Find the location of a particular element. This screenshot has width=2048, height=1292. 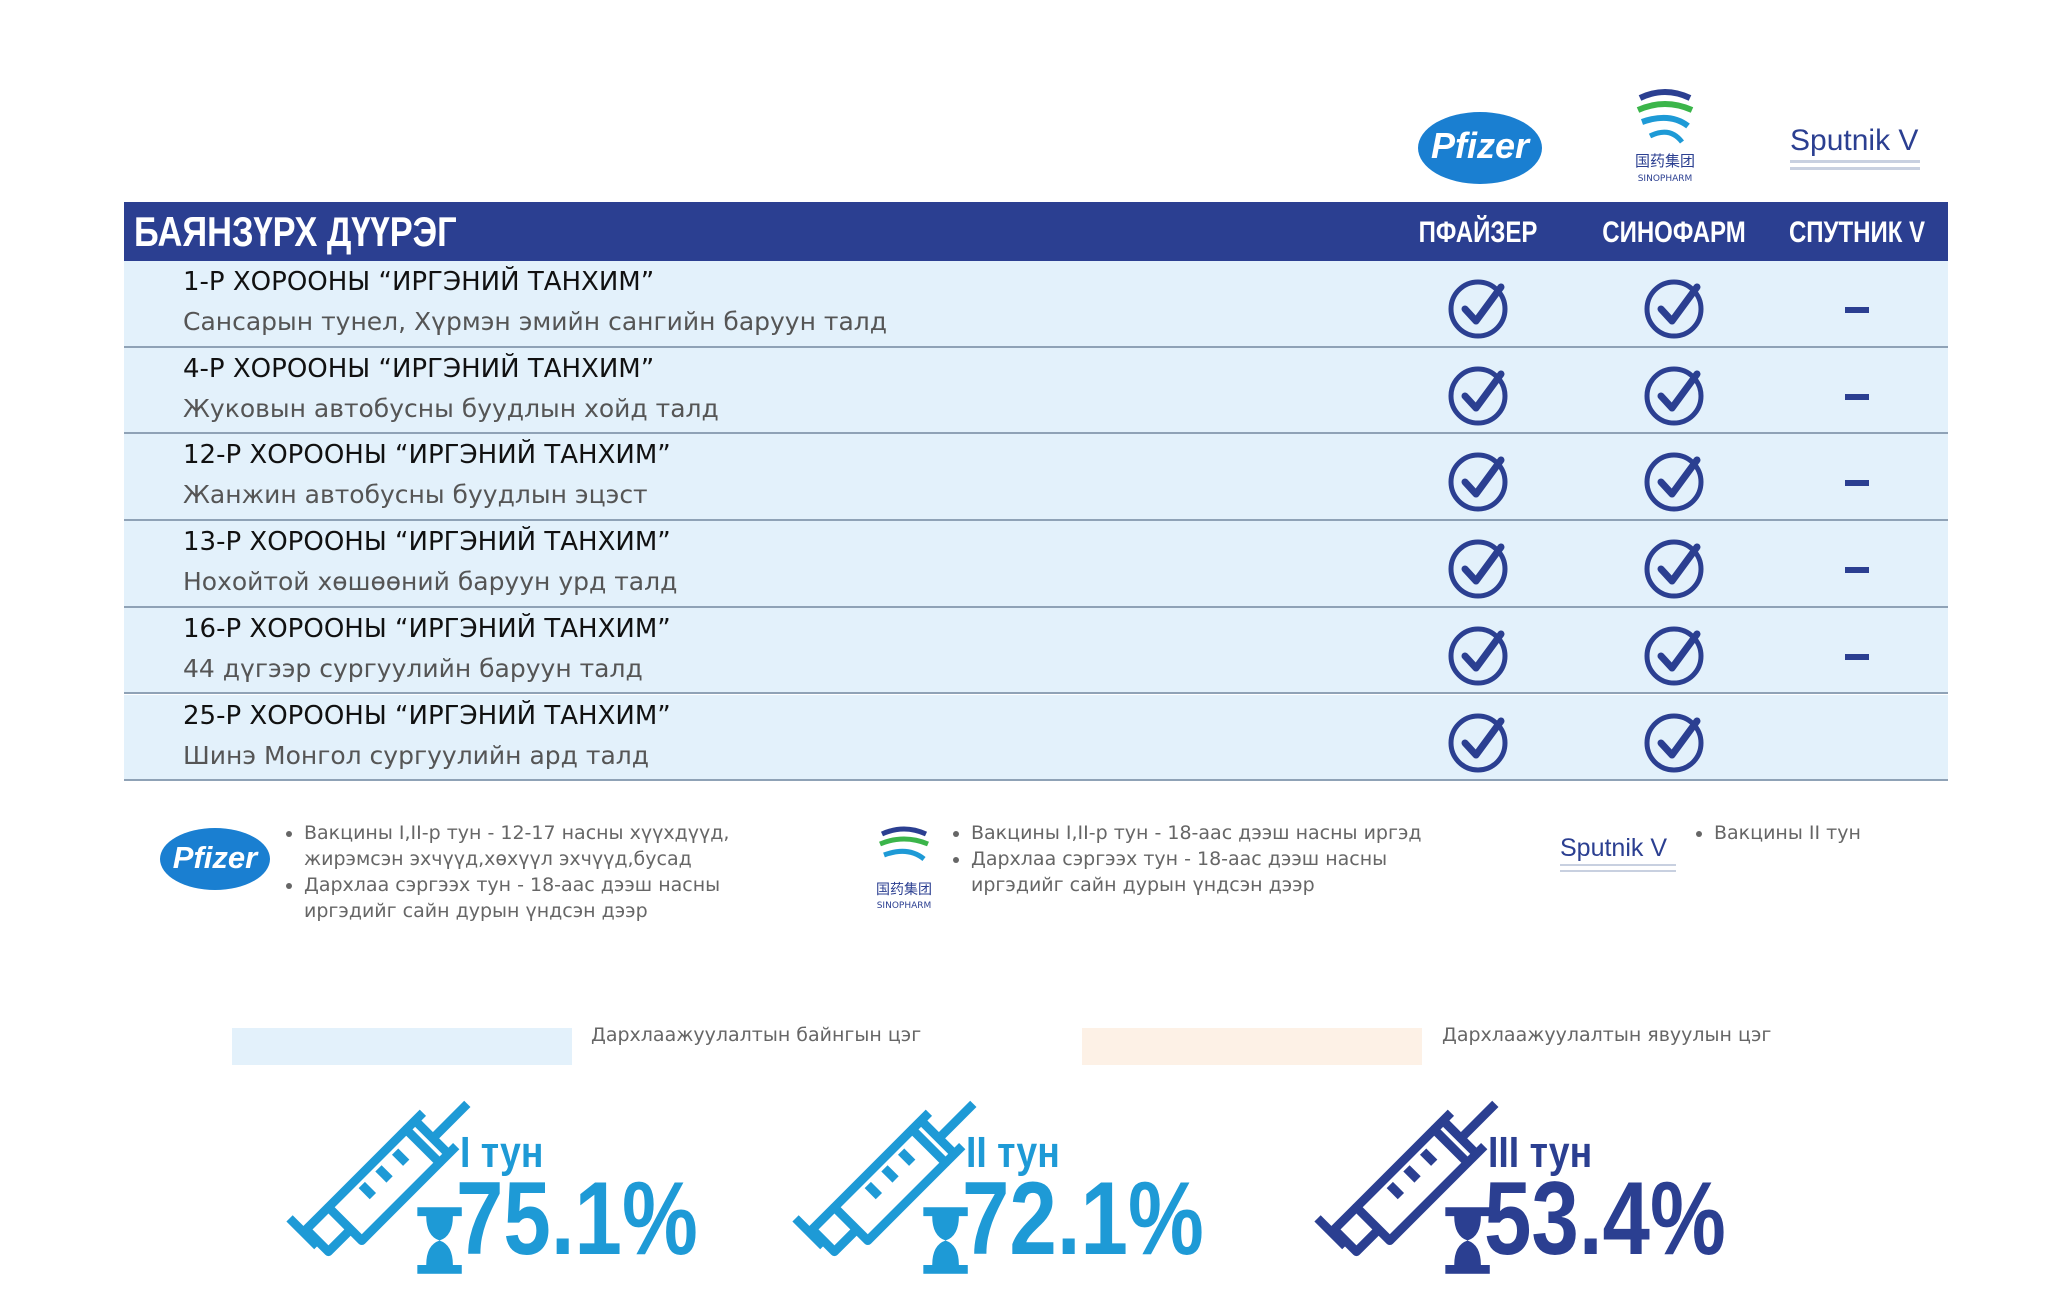

sputnik-notes: Вакцины II тун is located at coordinates (1840, 833).